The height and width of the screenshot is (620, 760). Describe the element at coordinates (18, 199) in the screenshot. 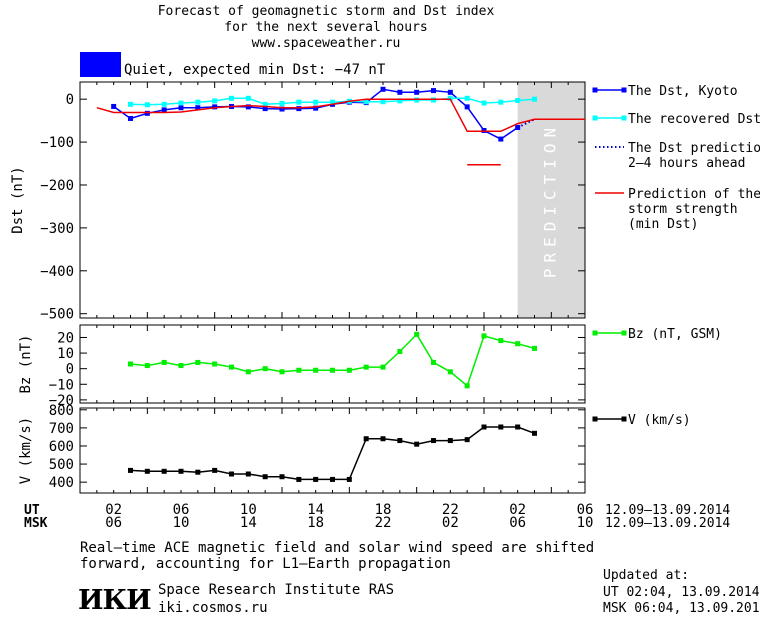

I see `dst-axis-label: Dst (nT)` at that location.